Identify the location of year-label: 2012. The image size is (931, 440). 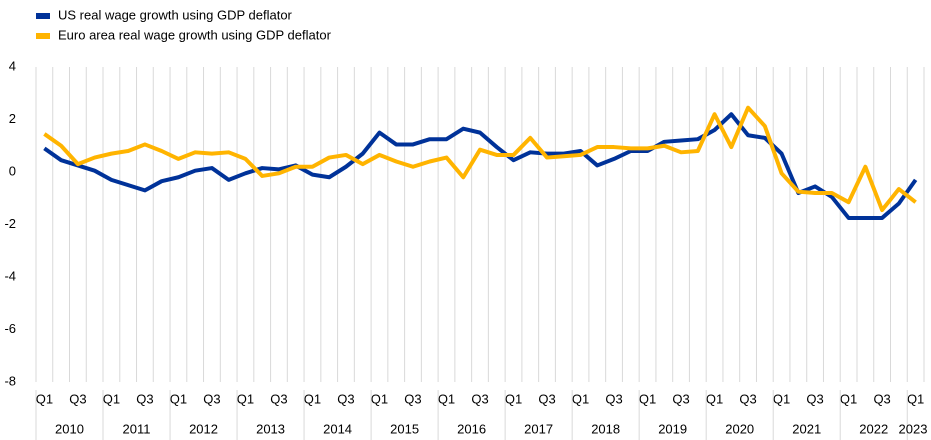
(203, 428).